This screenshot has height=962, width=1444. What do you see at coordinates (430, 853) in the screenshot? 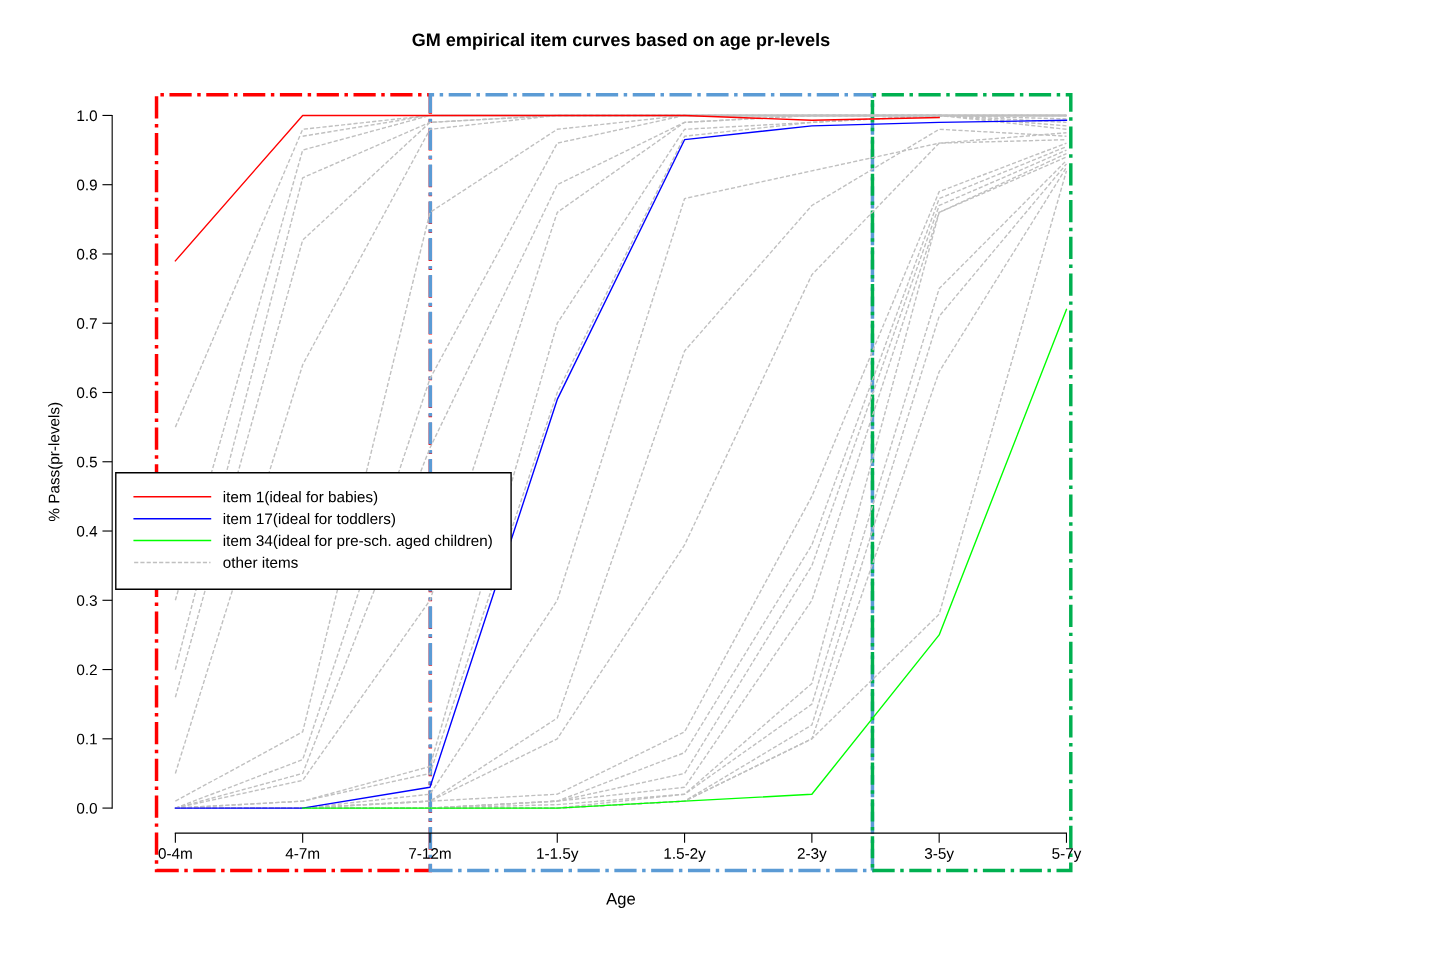
I see `x-tick-label: 7-12m` at bounding box center [430, 853].